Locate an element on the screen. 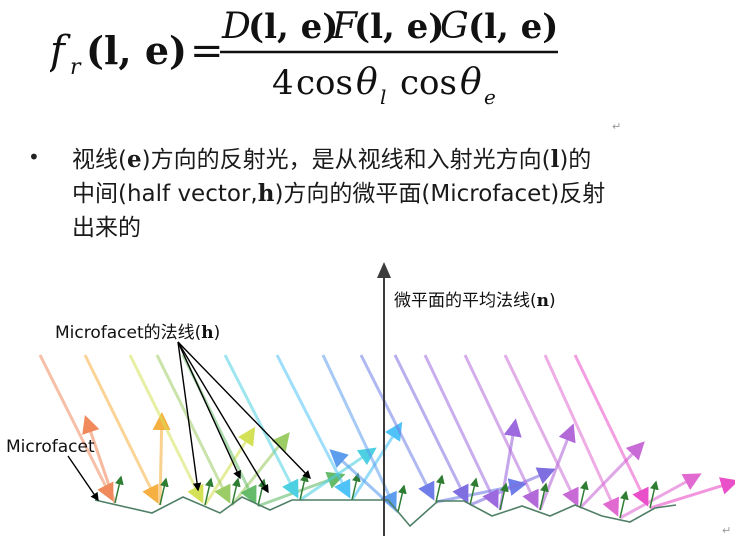  text-segment: )的 is located at coordinates (575, 160).